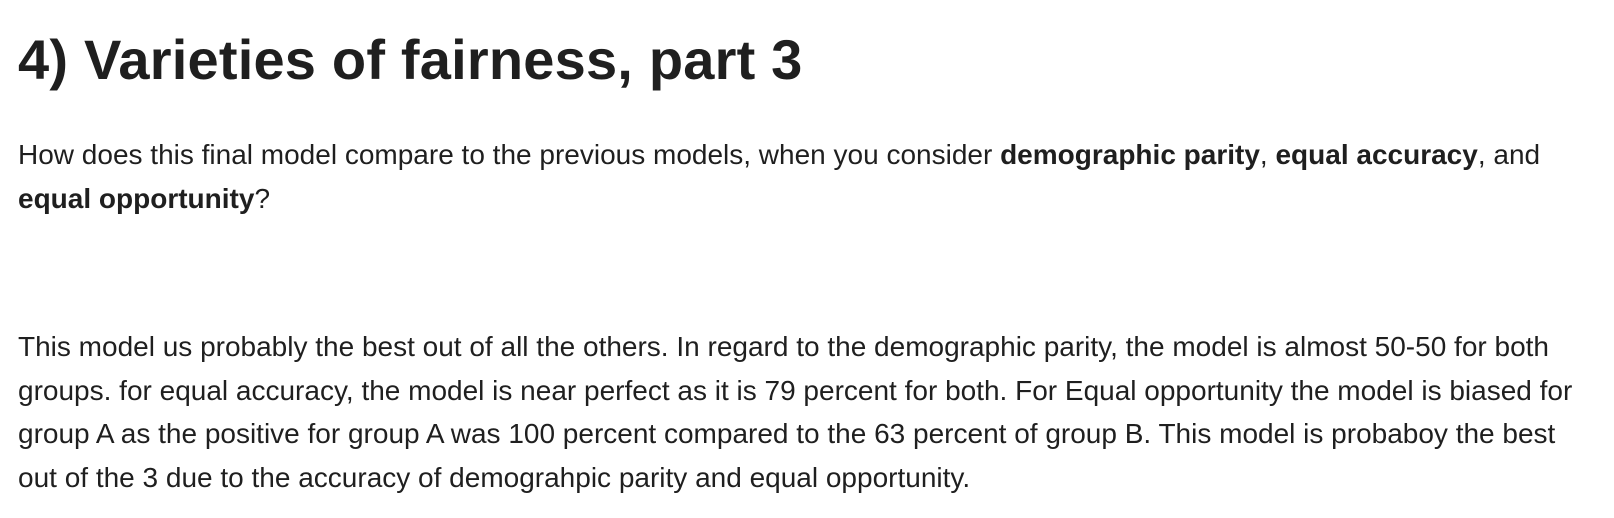 The height and width of the screenshot is (518, 1614). Describe the element at coordinates (262, 198) in the screenshot. I see `question-end: ?` at that location.